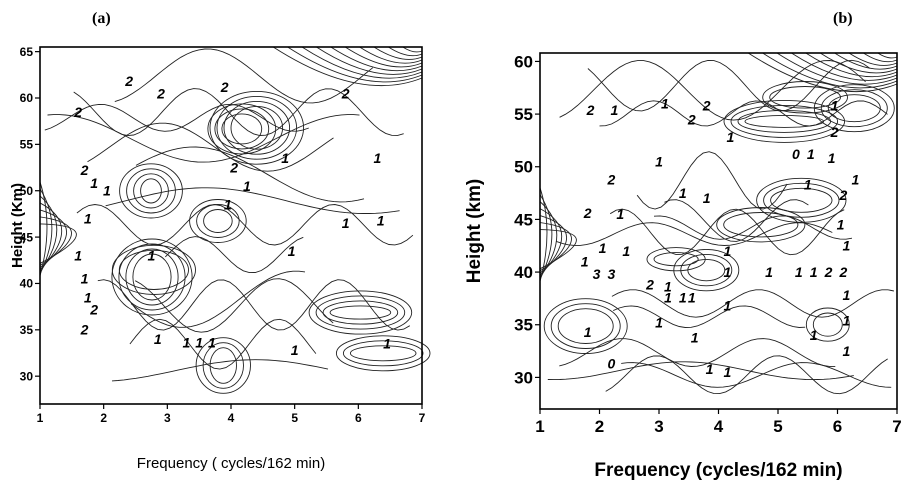  What do you see at coordinates (27, 98) in the screenshot?
I see `y-tick-label: 60` at bounding box center [27, 98].